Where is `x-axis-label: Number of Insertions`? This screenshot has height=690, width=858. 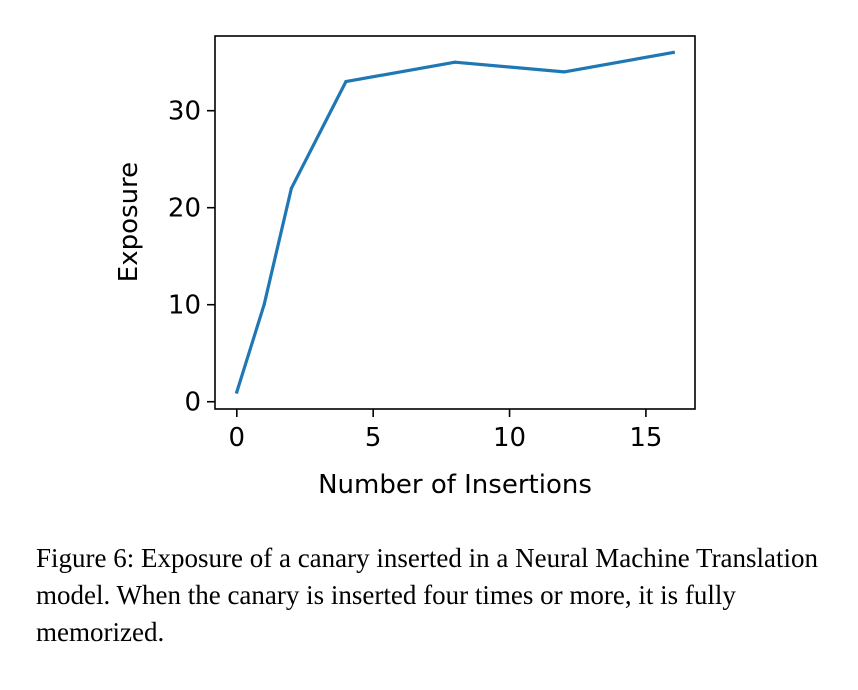
x-axis-label: Number of Insertions is located at coordinates (455, 485).